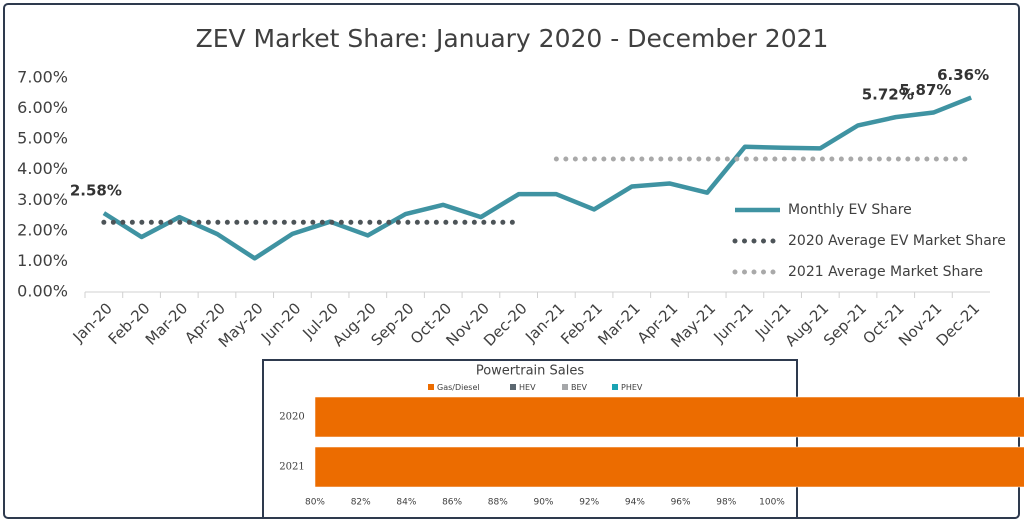  I want to click on legend-label: BEV, so click(579, 387).